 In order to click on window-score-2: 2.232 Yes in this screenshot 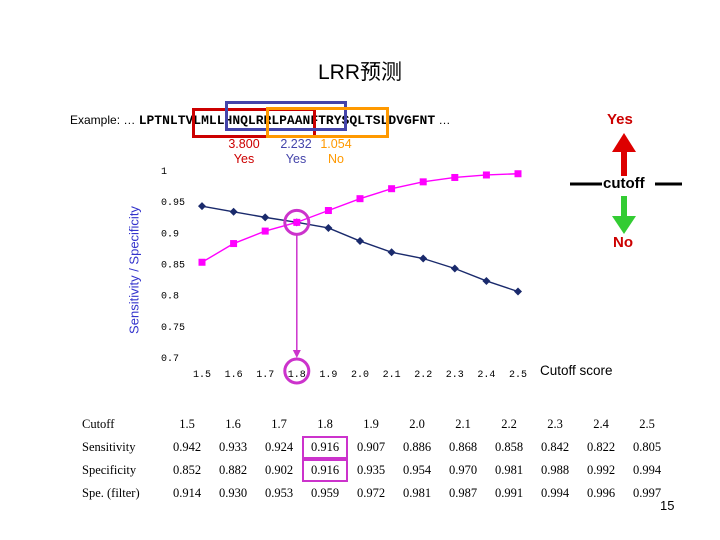, I will do `click(296, 152)`.